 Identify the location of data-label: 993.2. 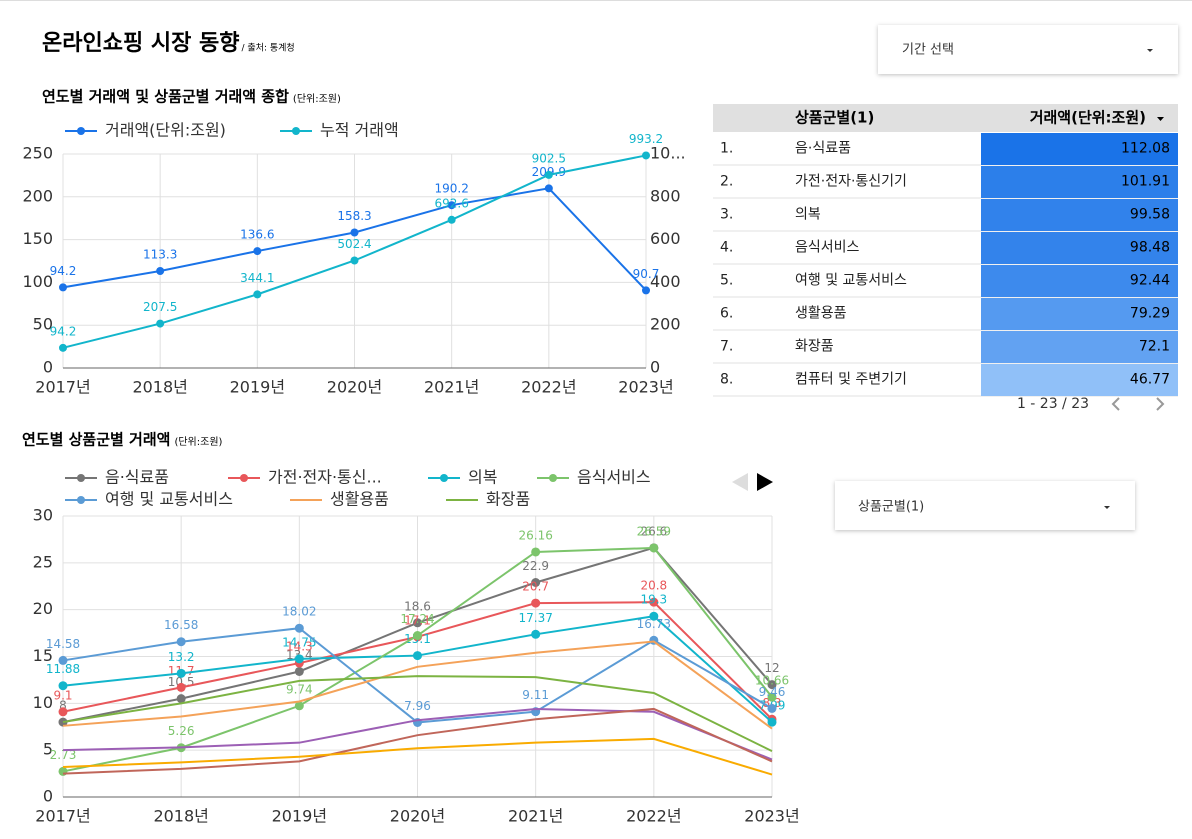
(646, 139).